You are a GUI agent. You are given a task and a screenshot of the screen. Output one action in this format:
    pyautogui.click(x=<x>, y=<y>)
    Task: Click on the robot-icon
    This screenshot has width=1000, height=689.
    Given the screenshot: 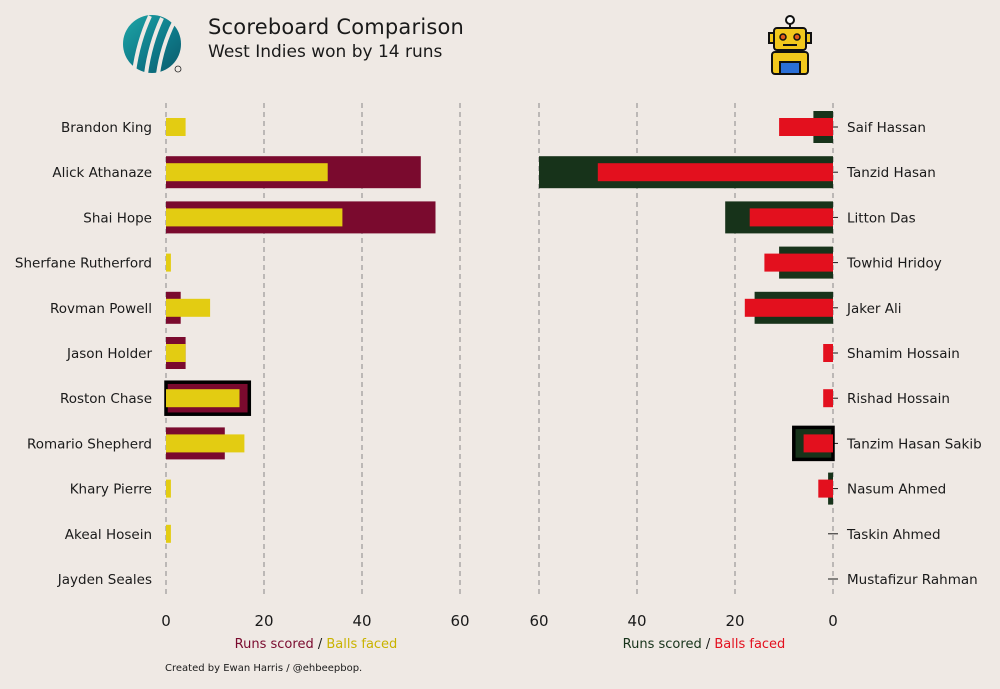 What is the action you would take?
    pyautogui.click(x=790, y=48)
    